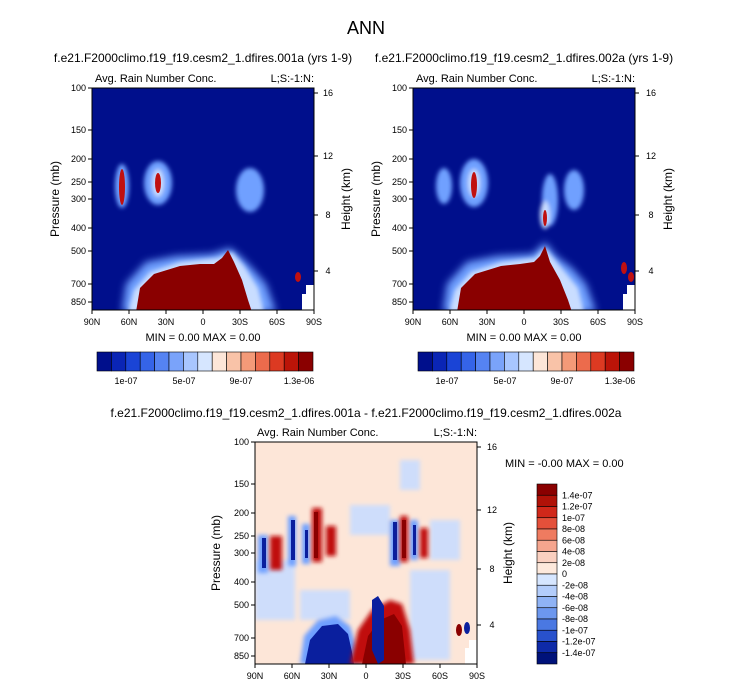 This screenshot has height=689, width=732. I want to click on svg-text: 150, so click(241, 484).